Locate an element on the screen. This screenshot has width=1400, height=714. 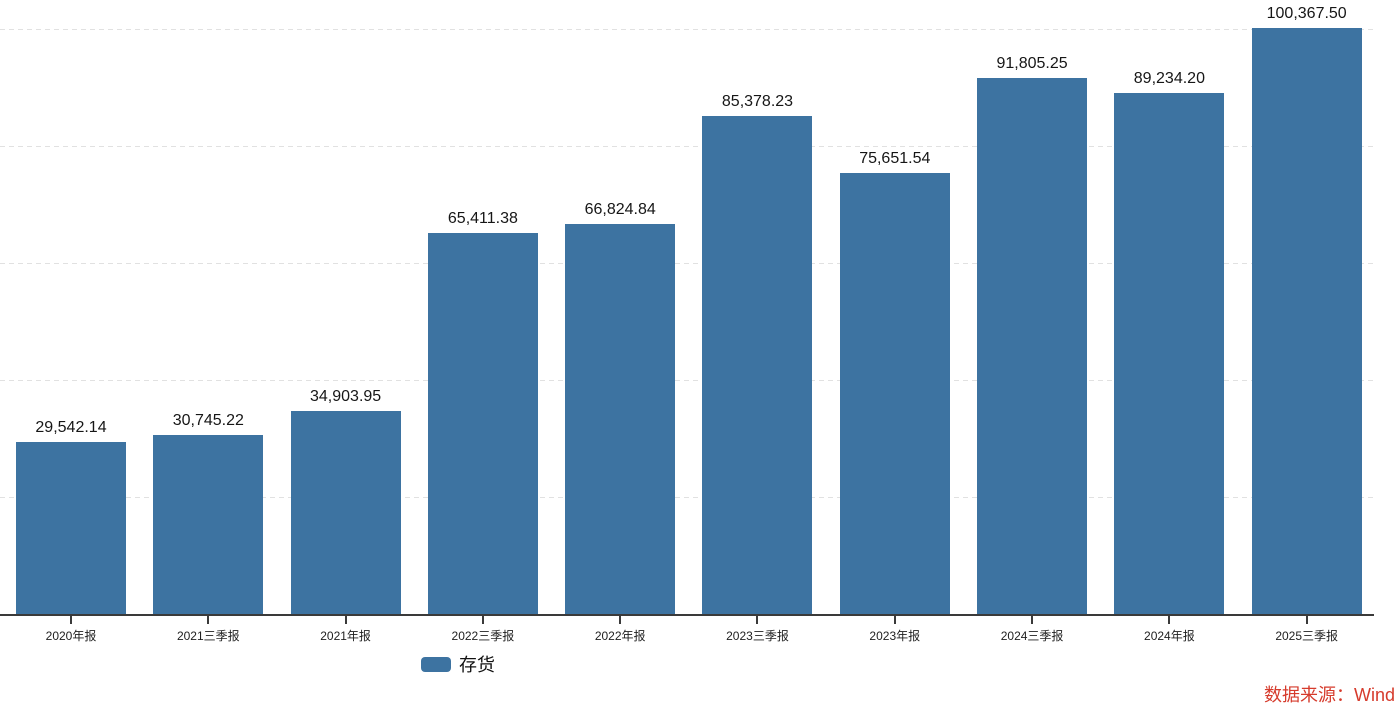
x-axis-category: 2021年报 is located at coordinates (346, 630).